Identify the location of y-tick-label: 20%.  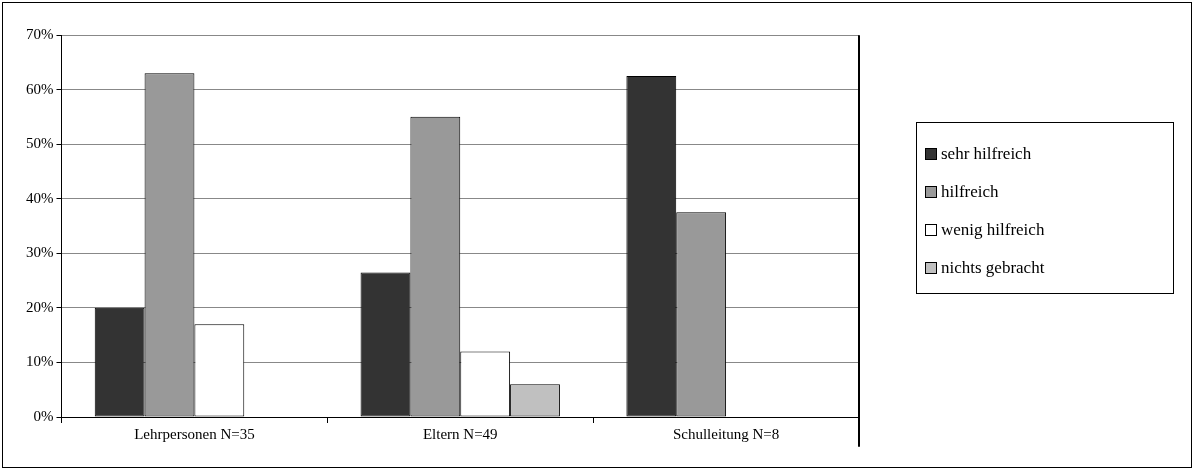
(40, 306).